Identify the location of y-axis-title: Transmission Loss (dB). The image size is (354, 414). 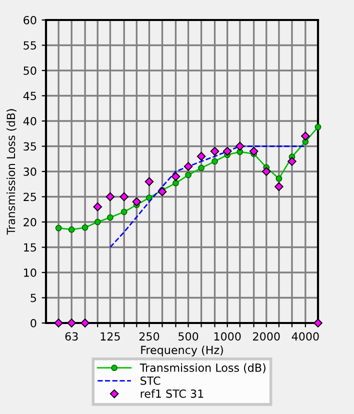
(11, 172).